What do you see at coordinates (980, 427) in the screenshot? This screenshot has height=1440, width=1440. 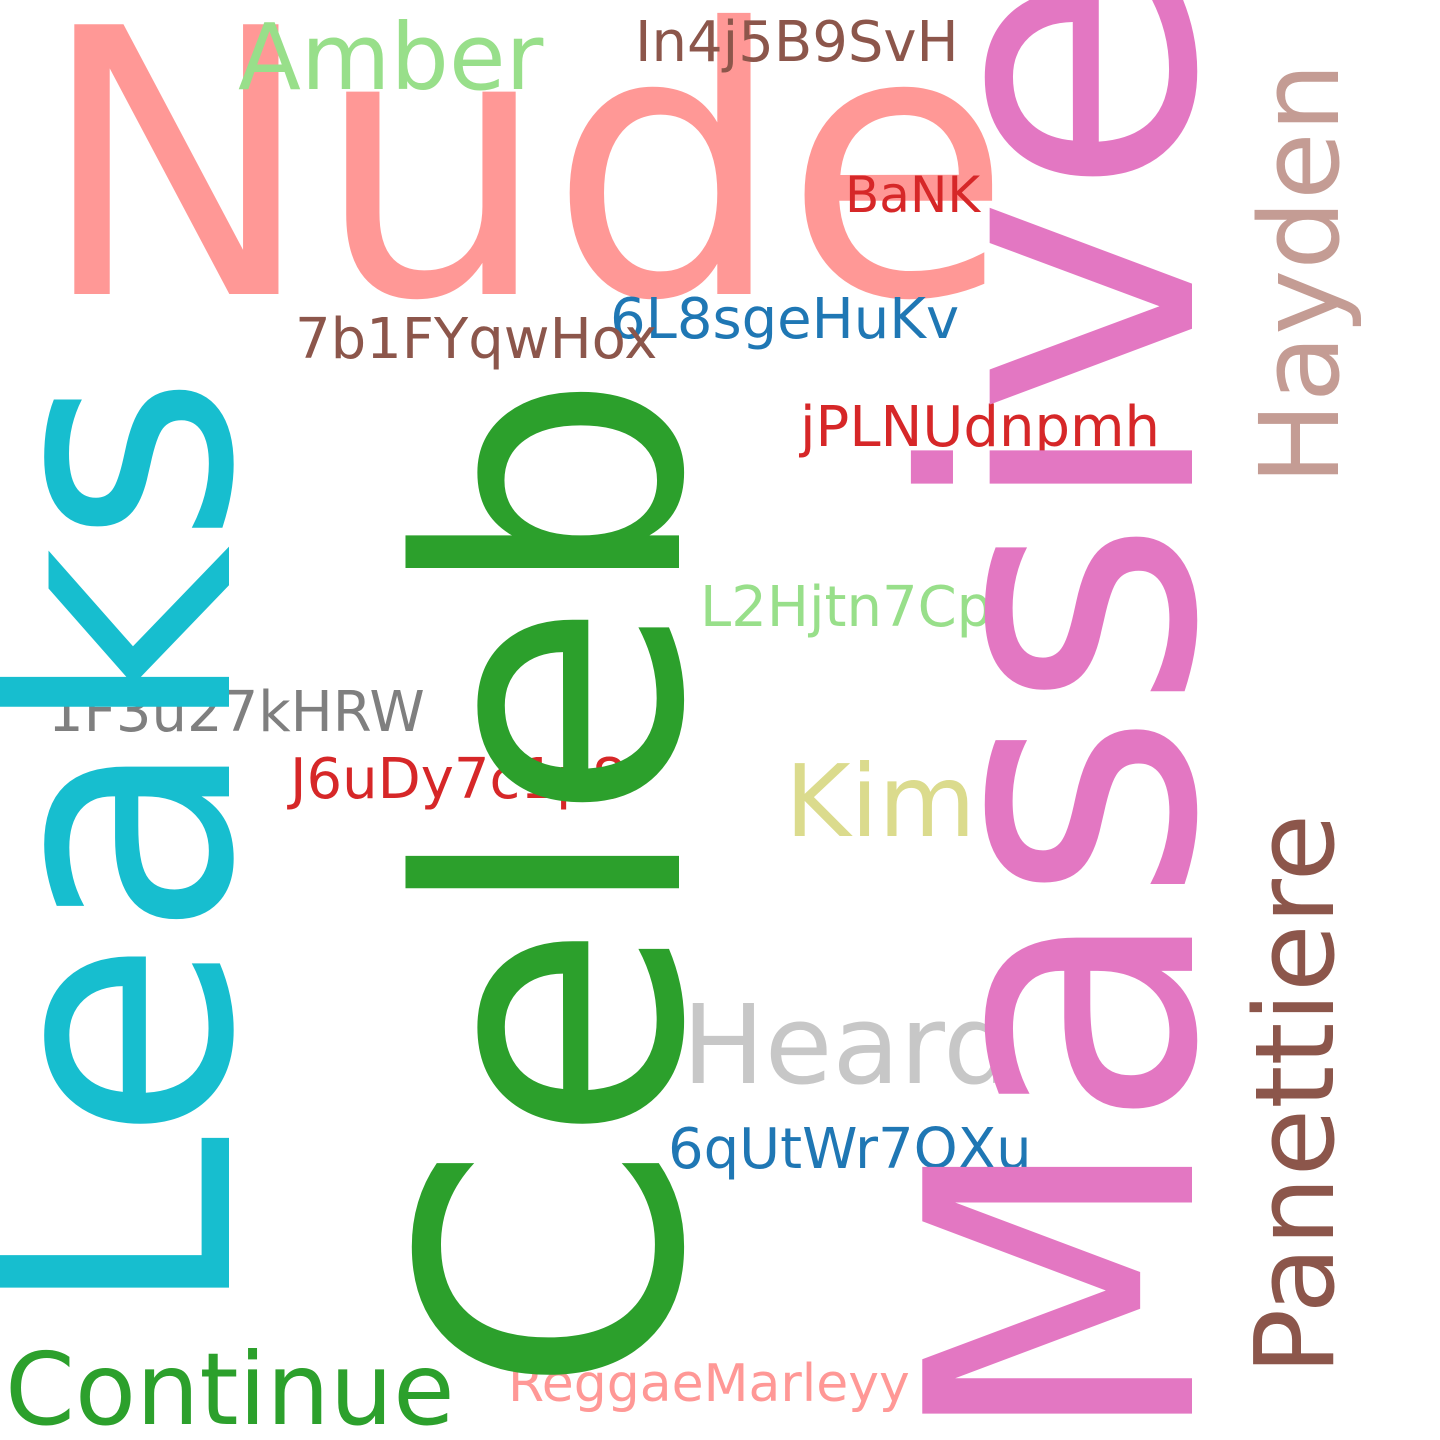 I see `word-jplnudnpmh: jPLNUdnpmh` at bounding box center [980, 427].